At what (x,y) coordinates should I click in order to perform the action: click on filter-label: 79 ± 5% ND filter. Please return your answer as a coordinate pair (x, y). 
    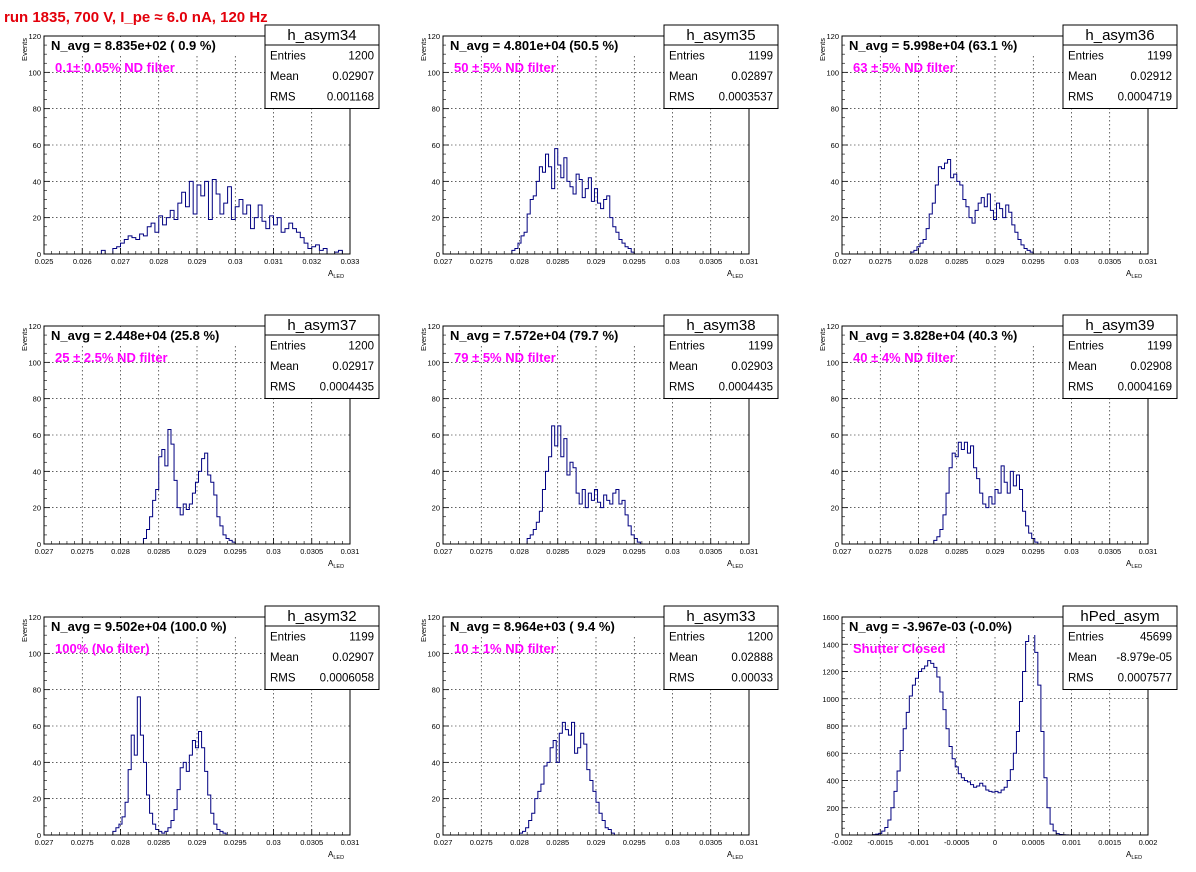
    Looking at the image, I should click on (505, 357).